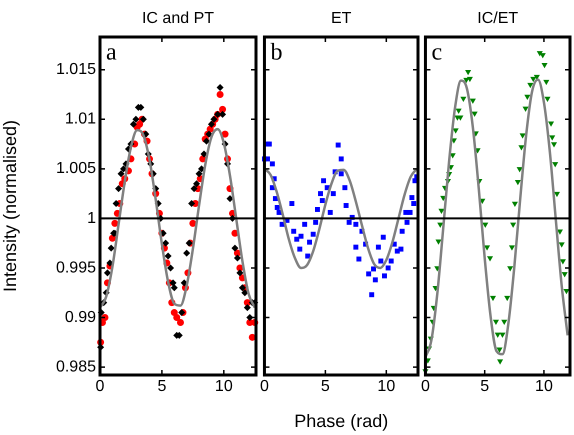 The width and height of the screenshot is (574, 435). I want to click on chart-title: ET, so click(341, 18).